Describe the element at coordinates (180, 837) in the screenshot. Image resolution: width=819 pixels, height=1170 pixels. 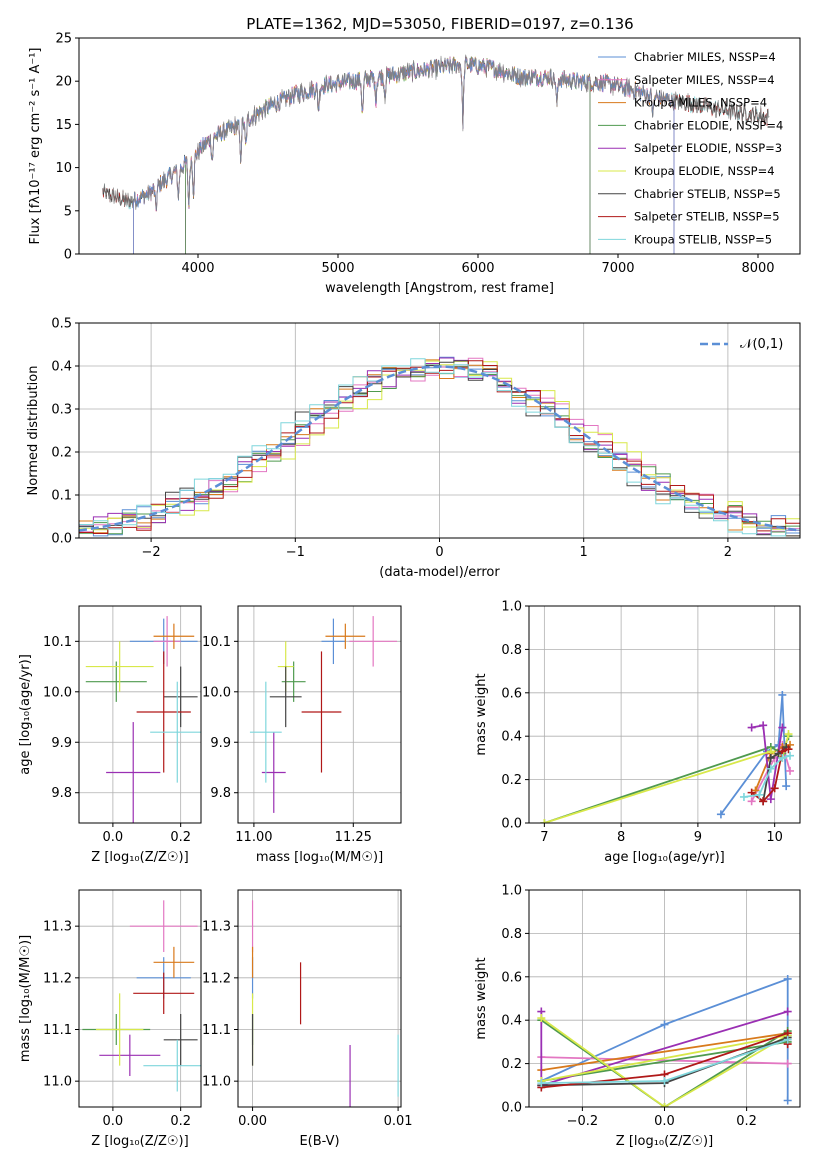
I see `x-tick-label: 0.2` at that location.